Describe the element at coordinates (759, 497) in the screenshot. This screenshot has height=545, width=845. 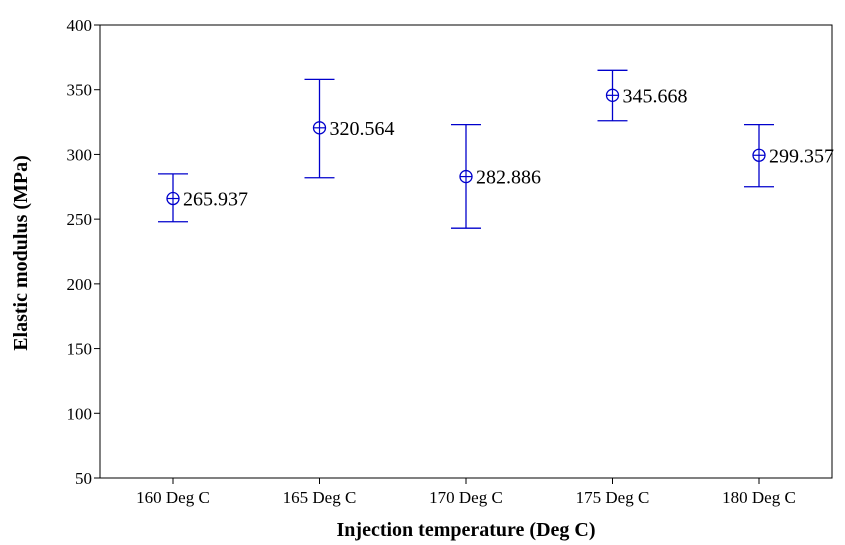
I see `x-tick-label: 180 Deg C` at that location.